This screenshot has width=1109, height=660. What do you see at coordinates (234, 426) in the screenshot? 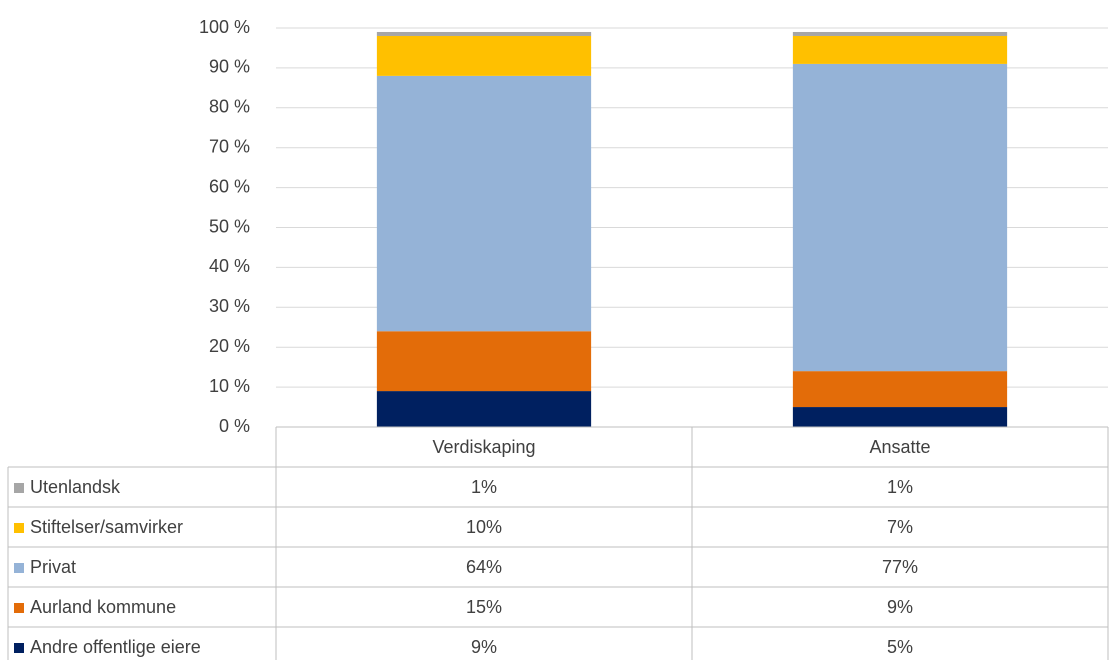
I see `y-tick-label: 0 %` at bounding box center [234, 426].